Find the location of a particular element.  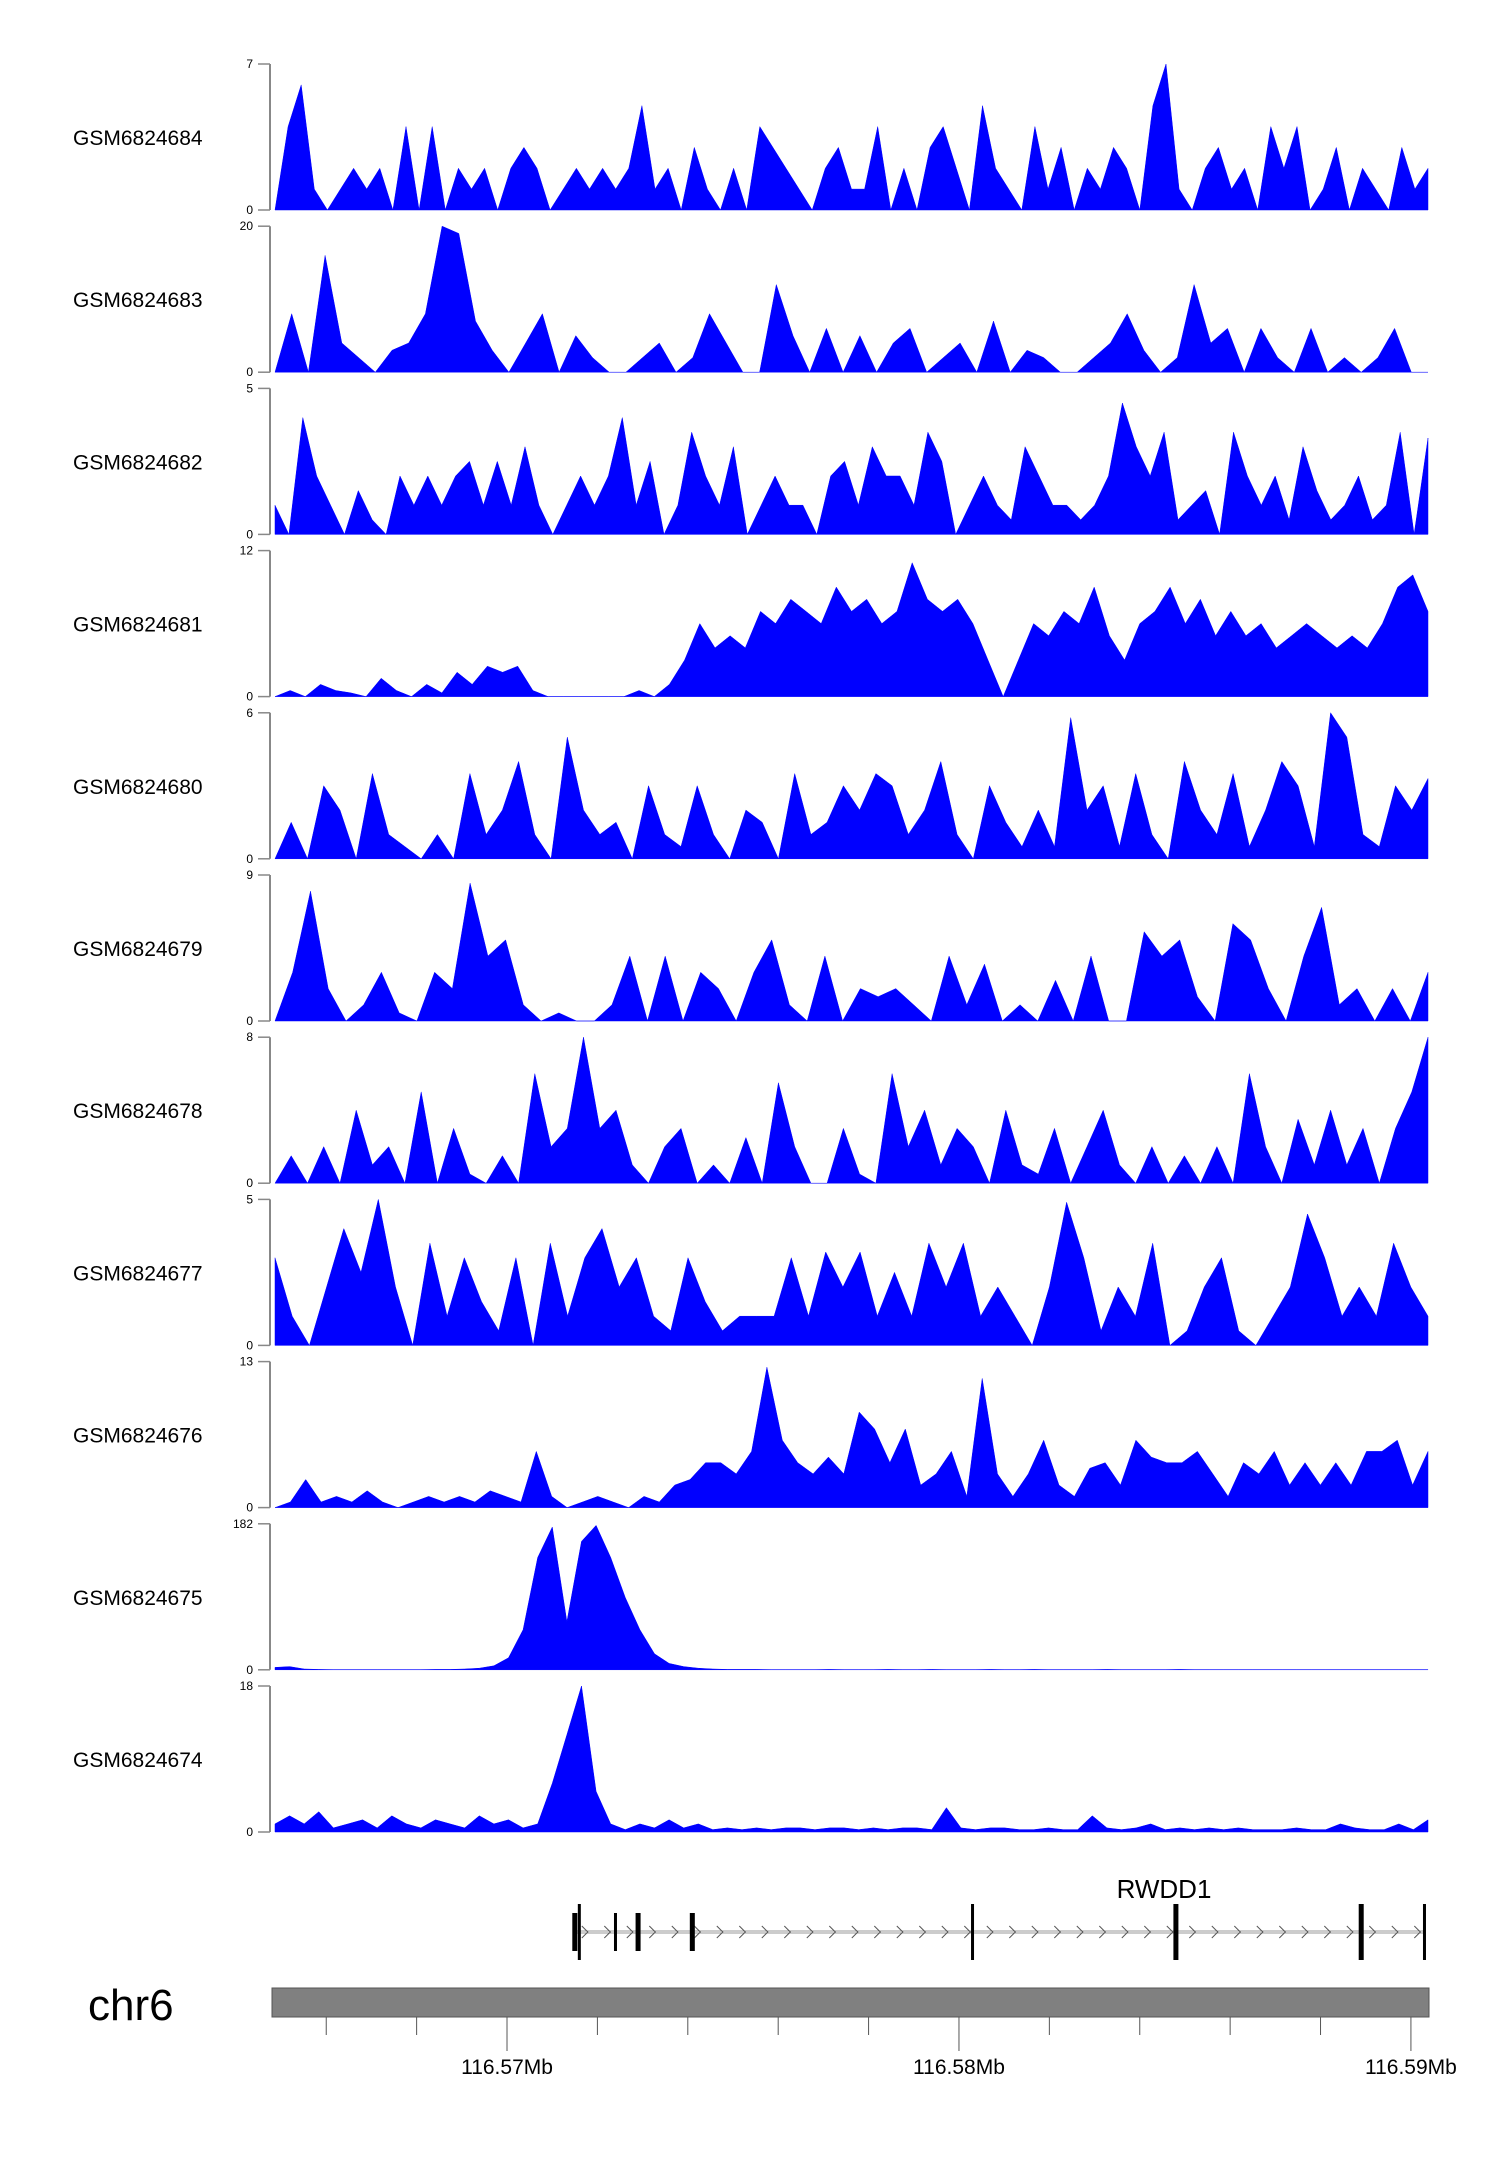

y-tick-label: 20 is located at coordinates (247, 226).